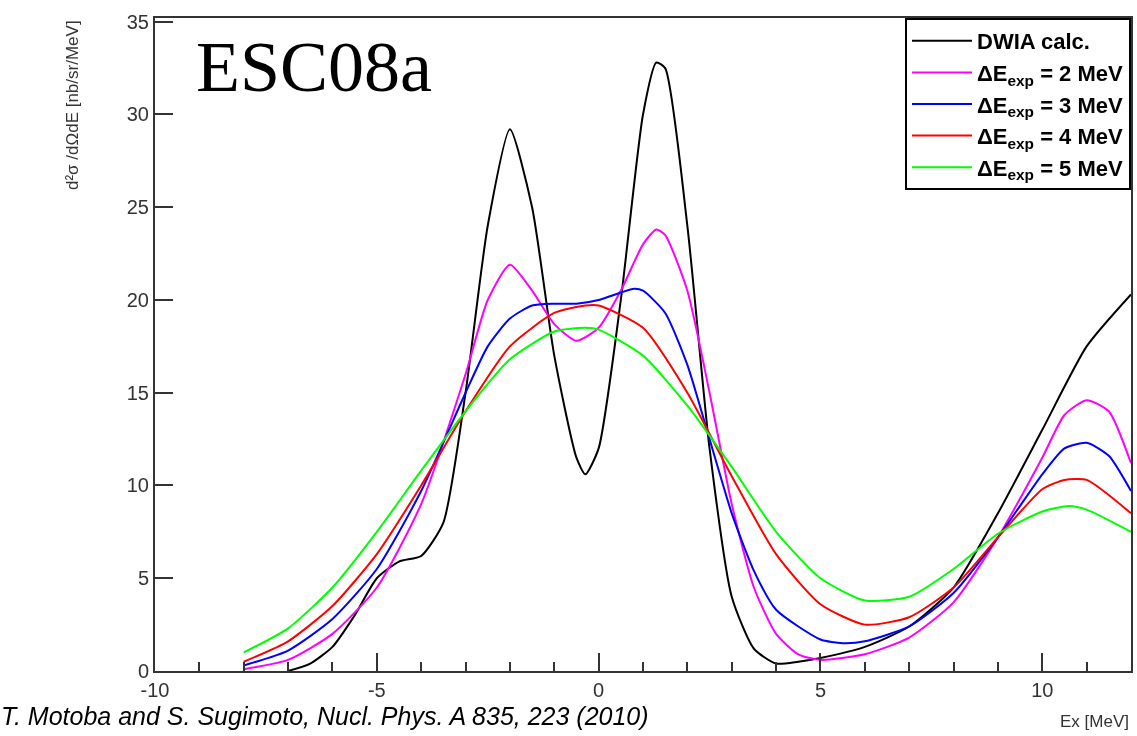 The image size is (1137, 736). I want to click on y-tick-label: 25, so click(137, 207).